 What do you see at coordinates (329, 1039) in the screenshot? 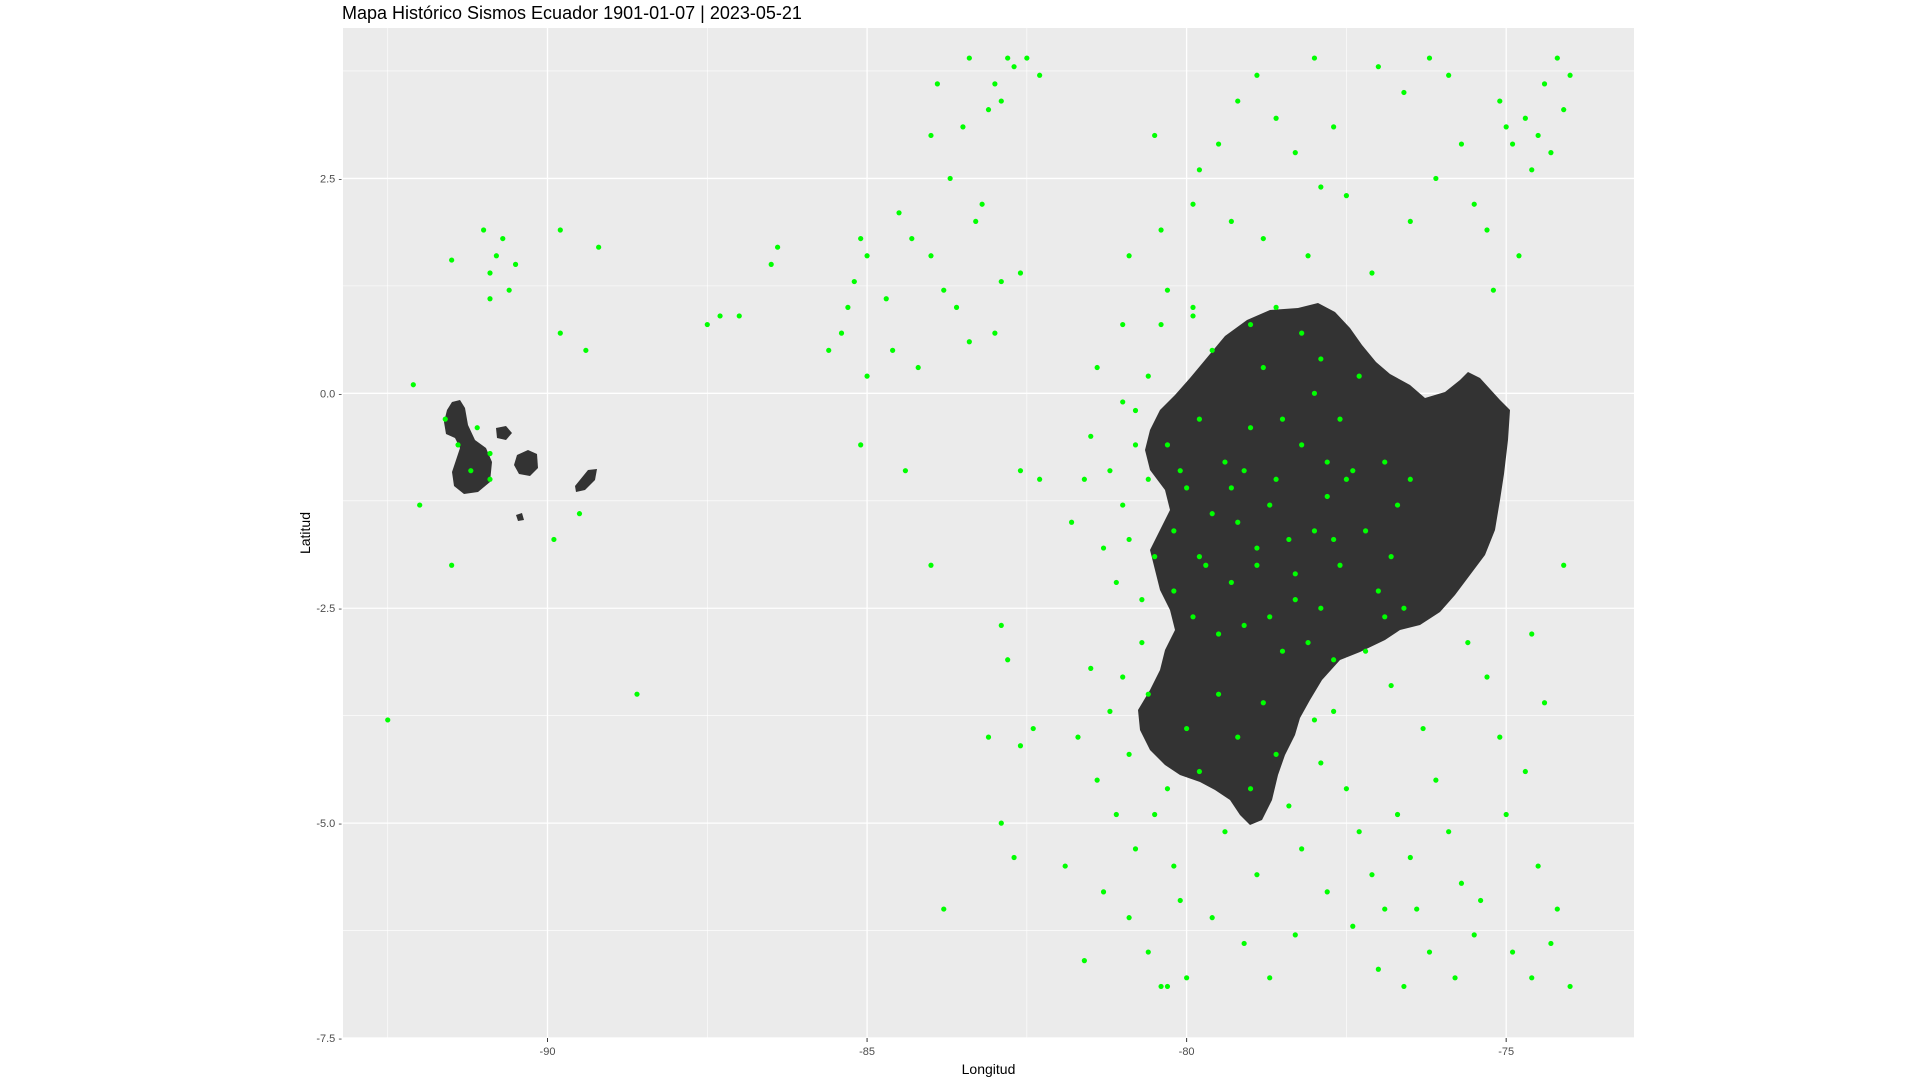
I see `y-tick-label: -7.5 -` at bounding box center [329, 1039].